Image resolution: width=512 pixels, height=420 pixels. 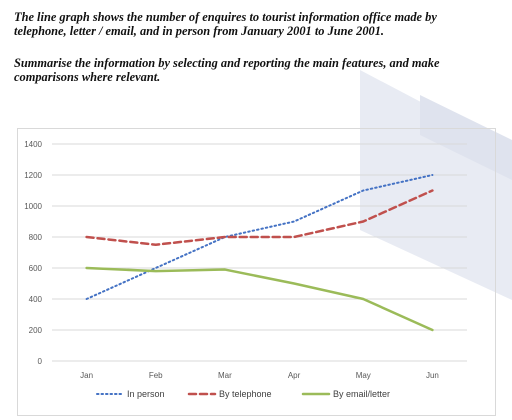 What do you see at coordinates (33, 144) in the screenshot?
I see `y-tick-label: 1400` at bounding box center [33, 144].